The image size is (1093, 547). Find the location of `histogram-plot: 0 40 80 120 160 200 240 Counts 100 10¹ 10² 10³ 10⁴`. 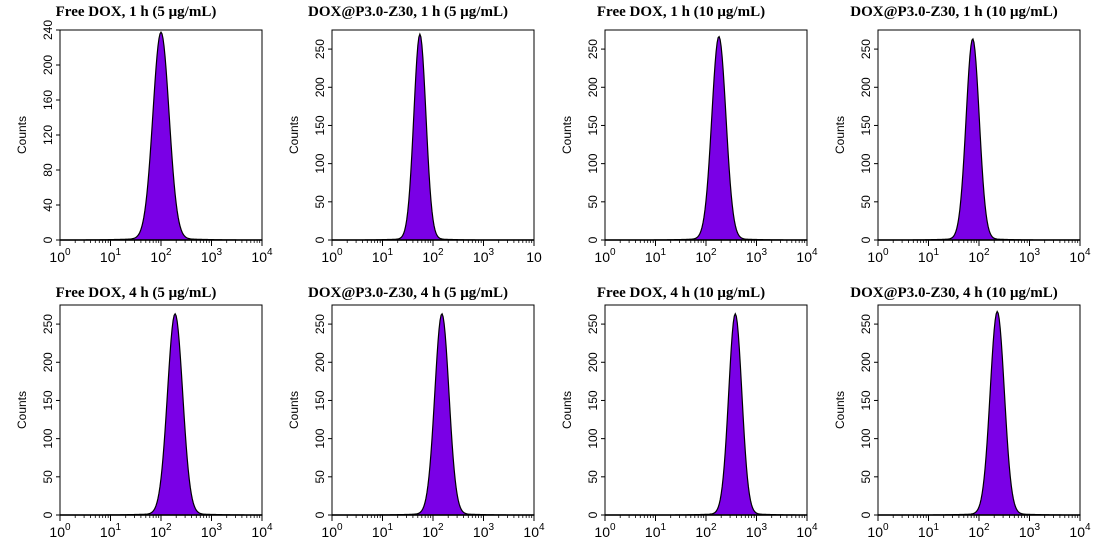

histogram-plot: 0 40 80 120 160 200 240 Counts 100 10¹ 10² 10³ 10⁴ is located at coordinates (144, 142).